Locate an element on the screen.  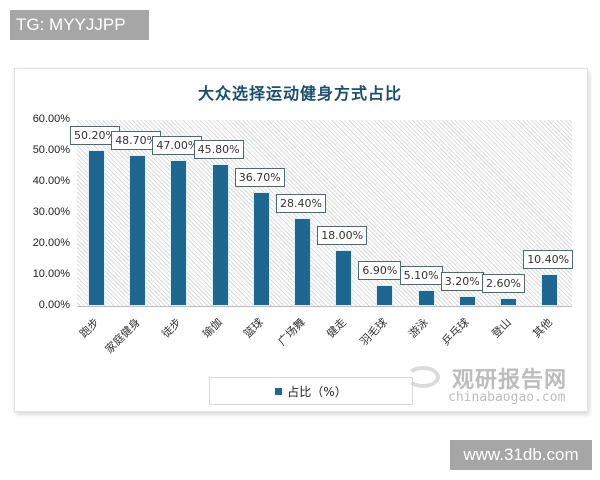
x-axis-line is located at coordinates (324, 306).